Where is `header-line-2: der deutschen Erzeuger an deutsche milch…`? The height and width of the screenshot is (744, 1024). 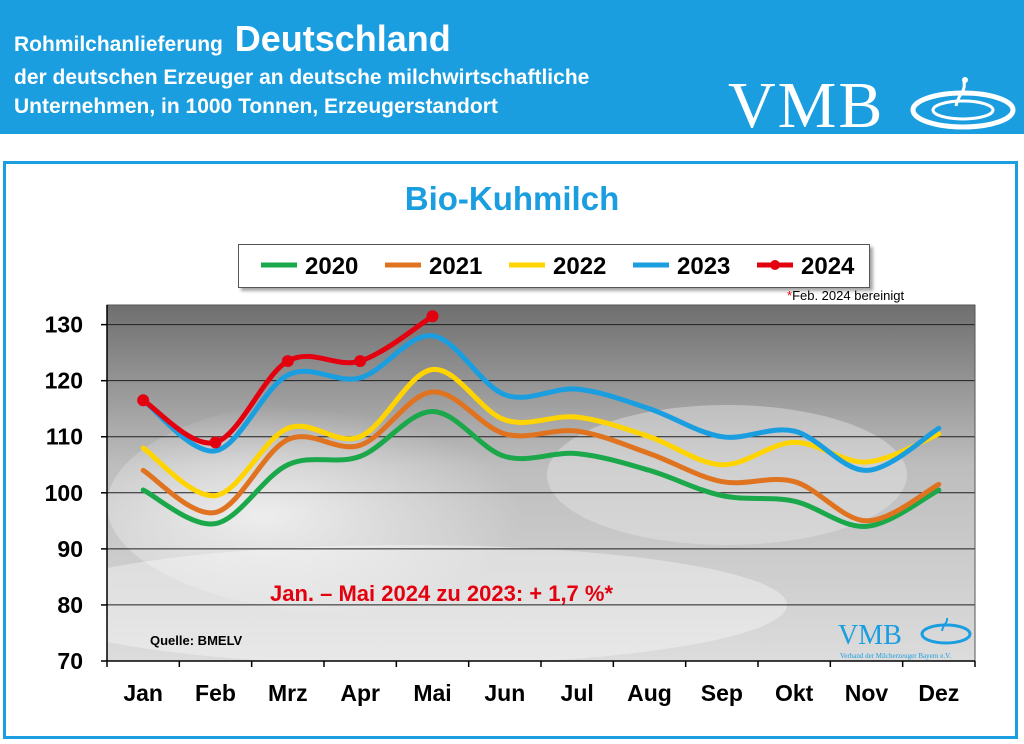 header-line-2: der deutschen Erzeuger an deutsche milch… is located at coordinates (302, 77).